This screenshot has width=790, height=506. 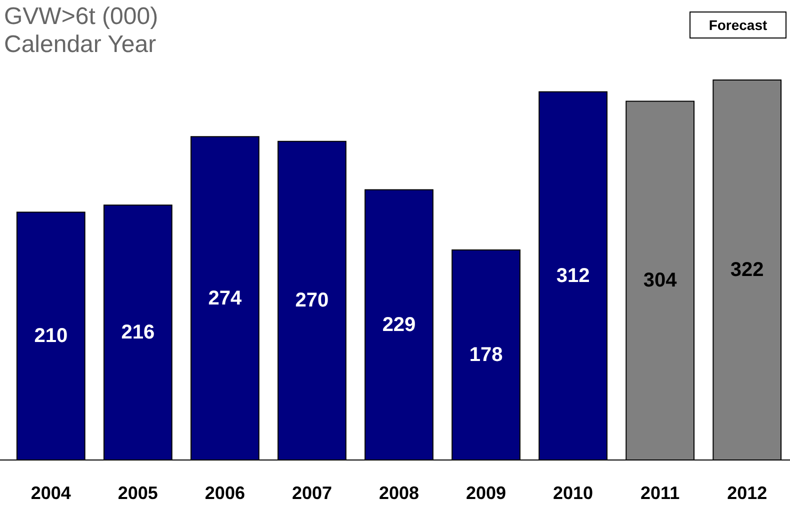 What do you see at coordinates (399, 325) in the screenshot?
I see `data-label: 229` at bounding box center [399, 325].